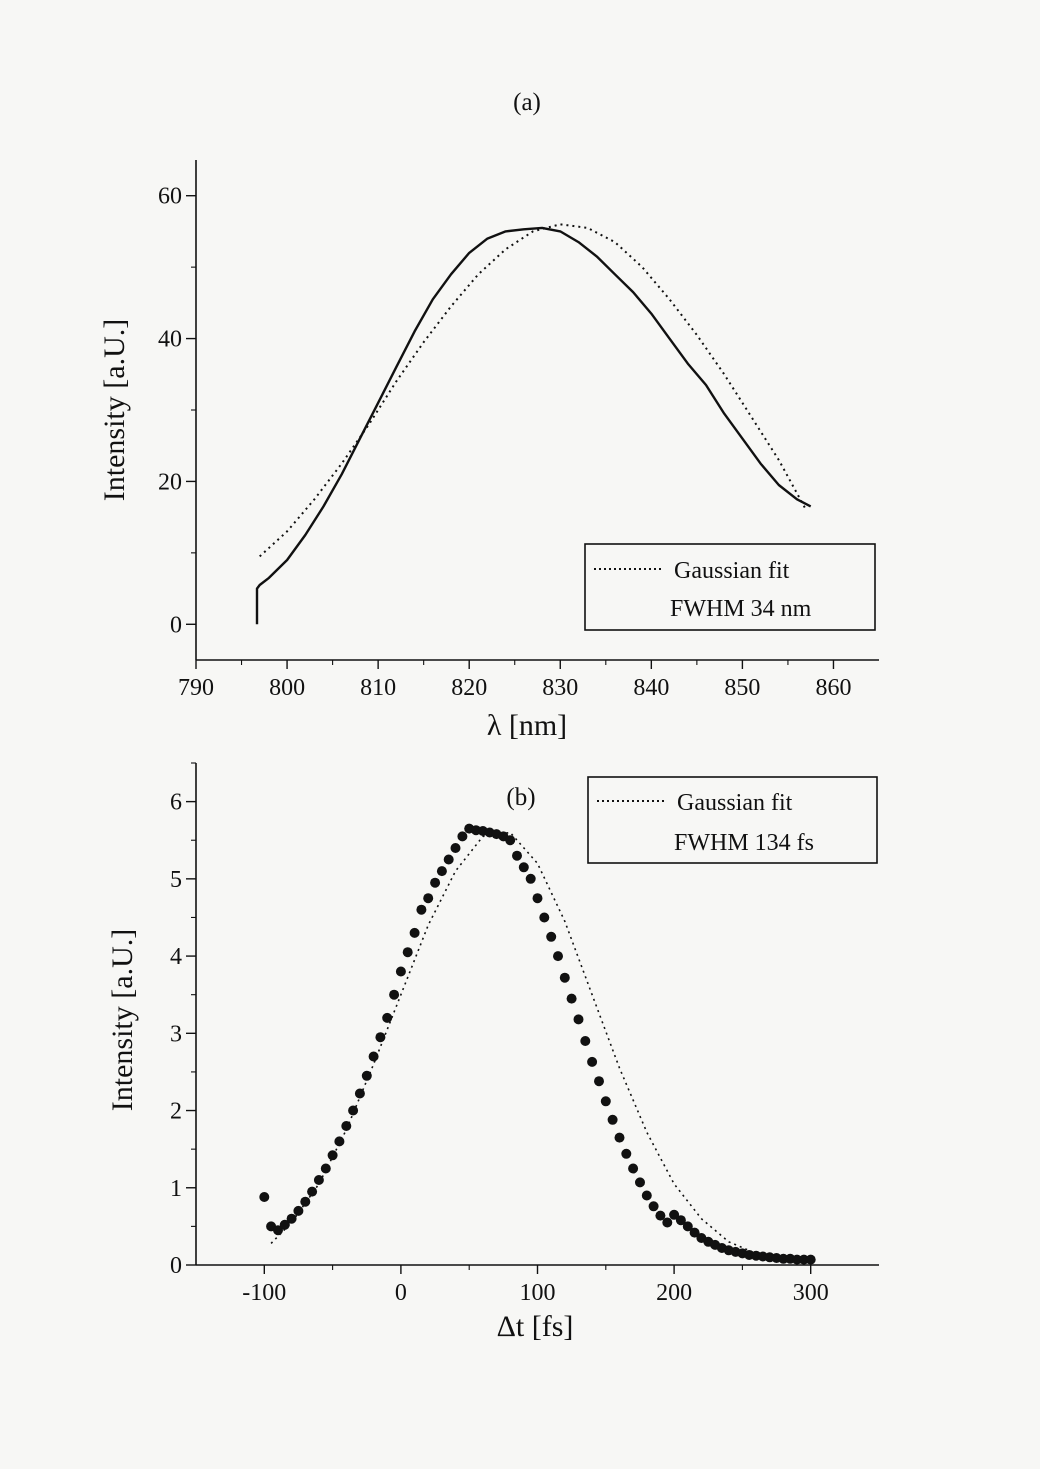 The image size is (1040, 1469). What do you see at coordinates (833, 688) in the screenshot?
I see `panel-0-x-tick-label: 860` at bounding box center [833, 688].